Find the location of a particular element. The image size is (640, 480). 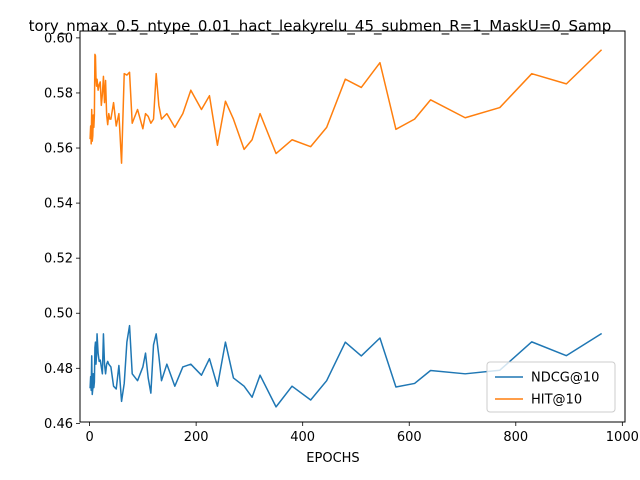

y-tick-label: 0.58 is located at coordinates (58, 93).